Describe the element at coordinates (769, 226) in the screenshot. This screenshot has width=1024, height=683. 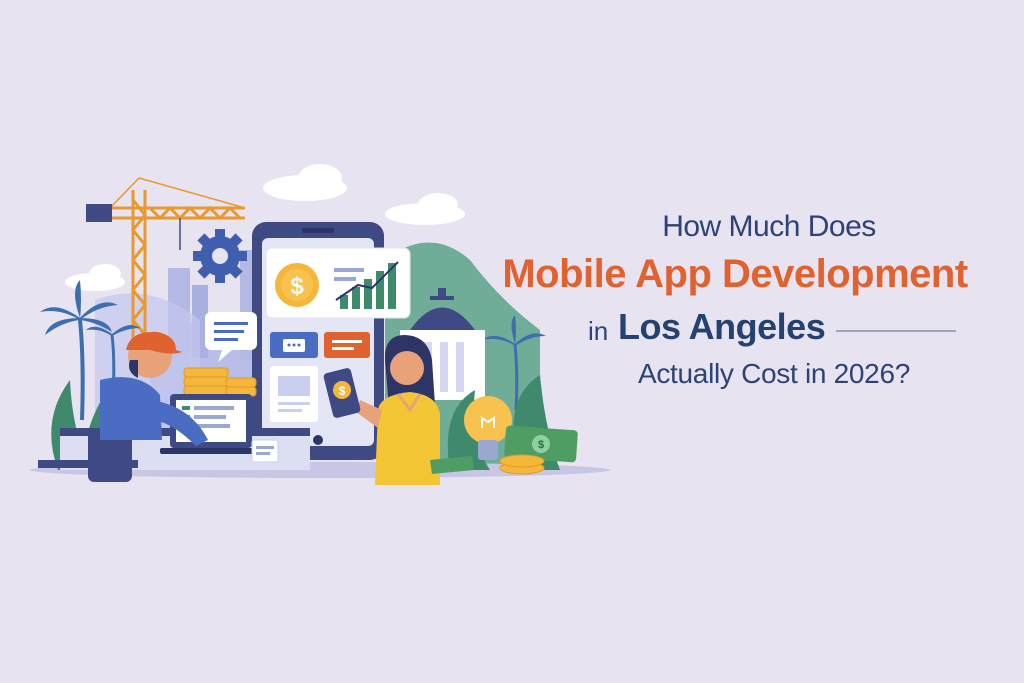
I see `headline-line-1: How Much Does` at that location.